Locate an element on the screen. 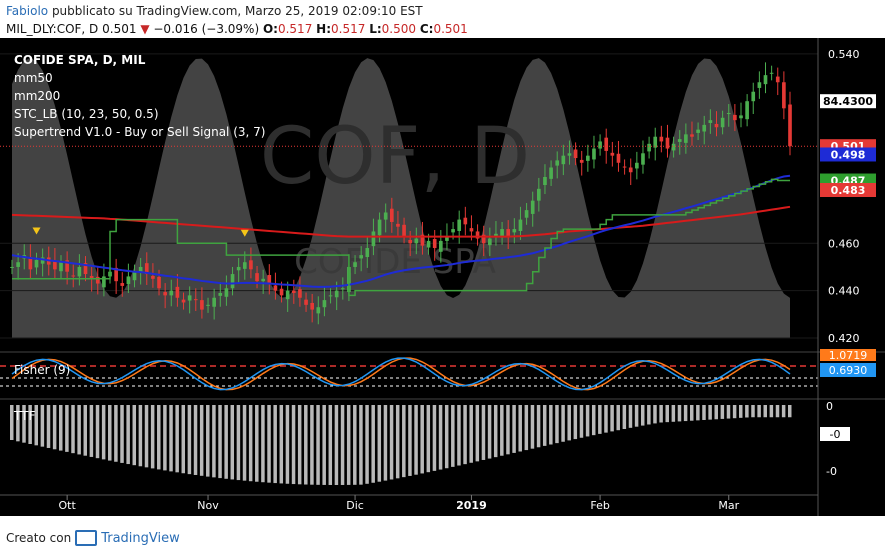 The height and width of the screenshot is (555, 885). ttf-label: TTF is located at coordinates (24, 416).